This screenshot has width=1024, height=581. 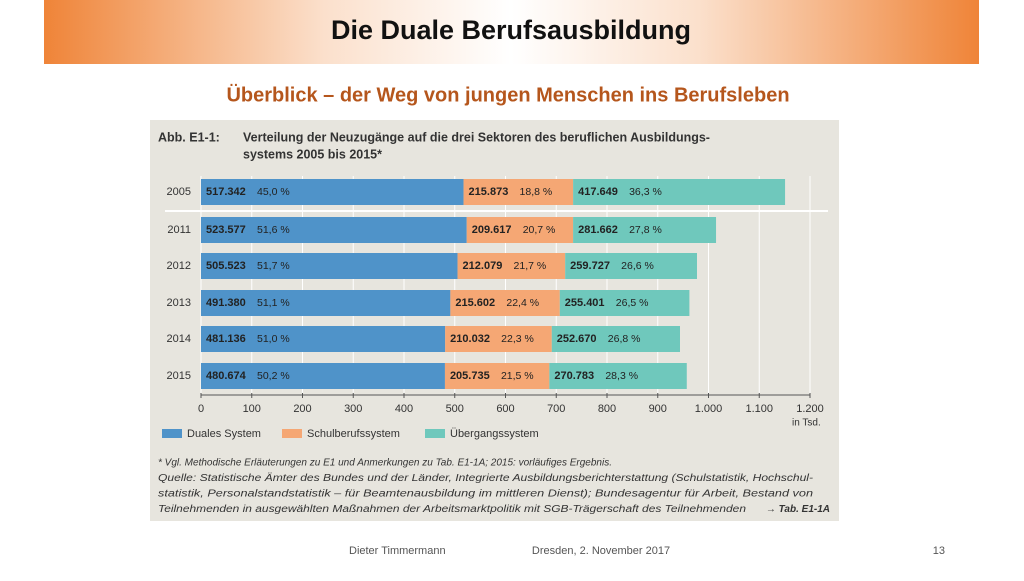 What do you see at coordinates (179, 303) in the screenshot?
I see `y-tick-label: 2013` at bounding box center [179, 303].